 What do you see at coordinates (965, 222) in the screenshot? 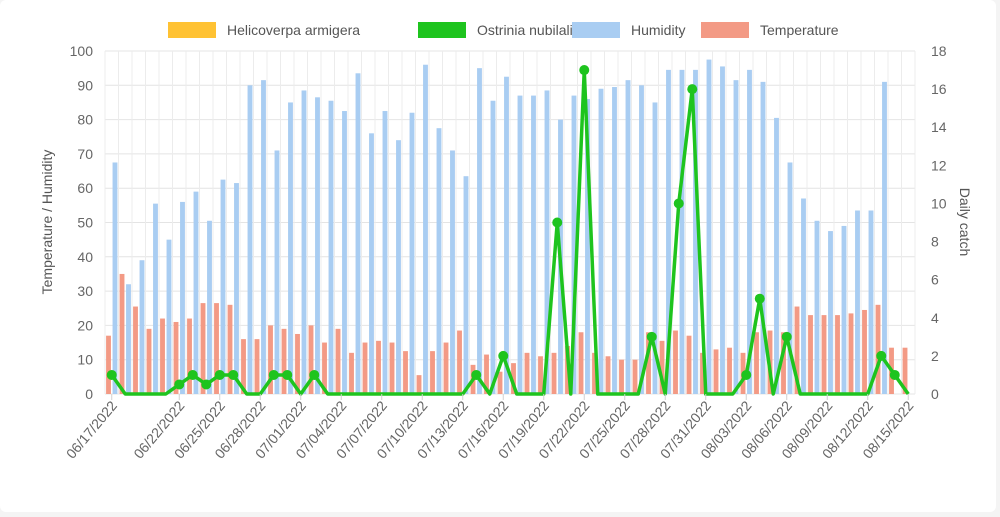
I see `y-axis-right-title: Daily catch` at bounding box center [965, 222].